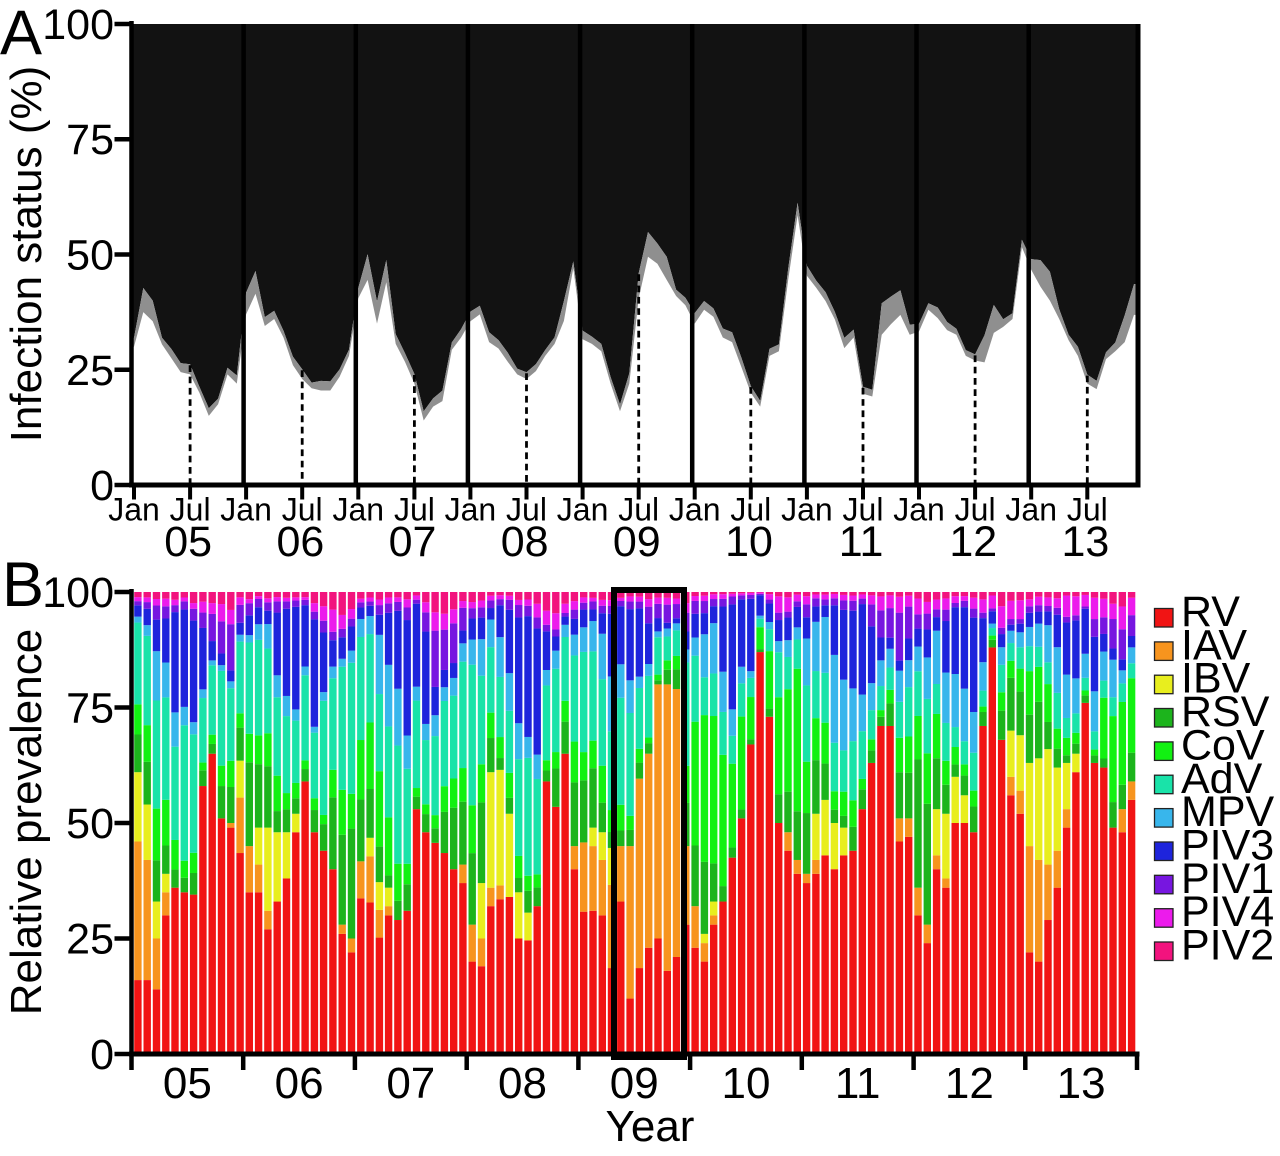 This screenshot has width=1280, height=1156. I want to click on svg-text: PIV4, so click(1227, 912).